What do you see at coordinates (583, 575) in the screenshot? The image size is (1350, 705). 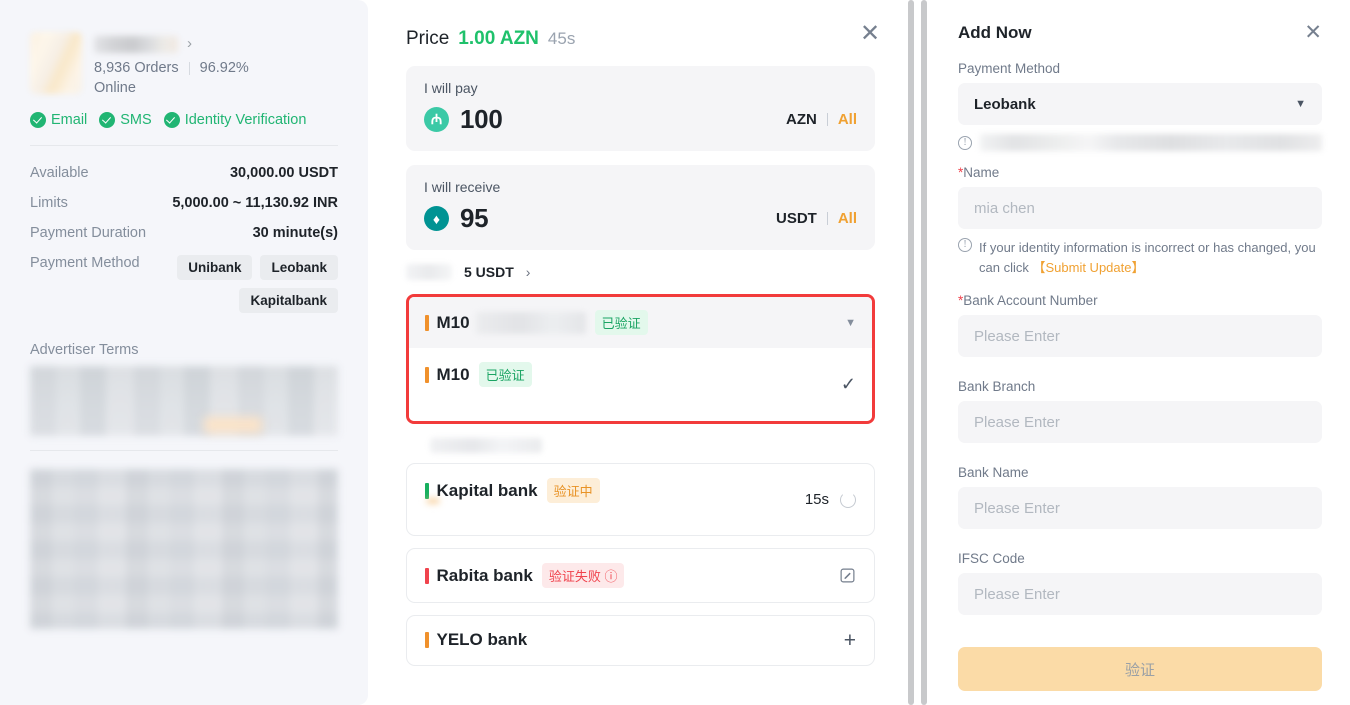 I see `status-badge: 验证失败 ⓘ` at bounding box center [583, 575].